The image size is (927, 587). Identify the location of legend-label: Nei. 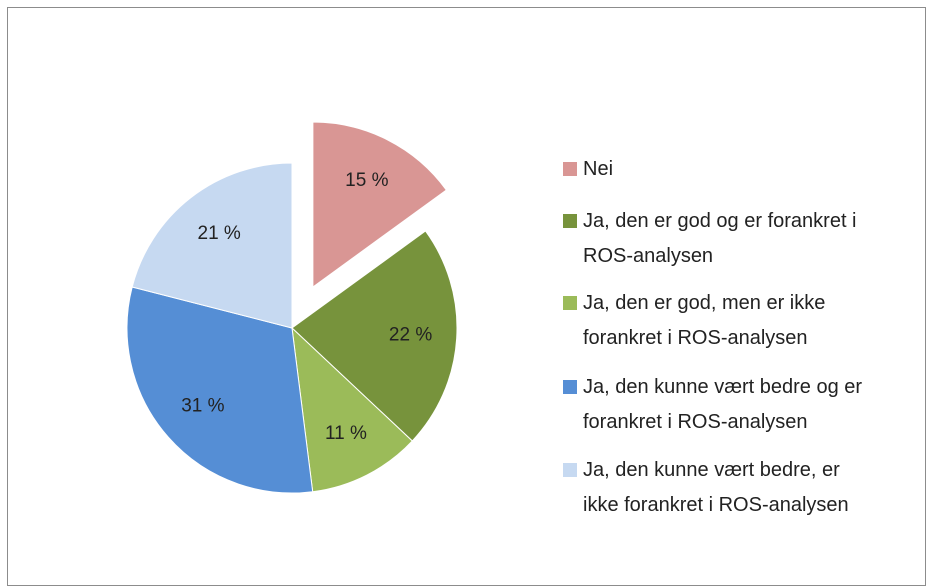
(598, 169).